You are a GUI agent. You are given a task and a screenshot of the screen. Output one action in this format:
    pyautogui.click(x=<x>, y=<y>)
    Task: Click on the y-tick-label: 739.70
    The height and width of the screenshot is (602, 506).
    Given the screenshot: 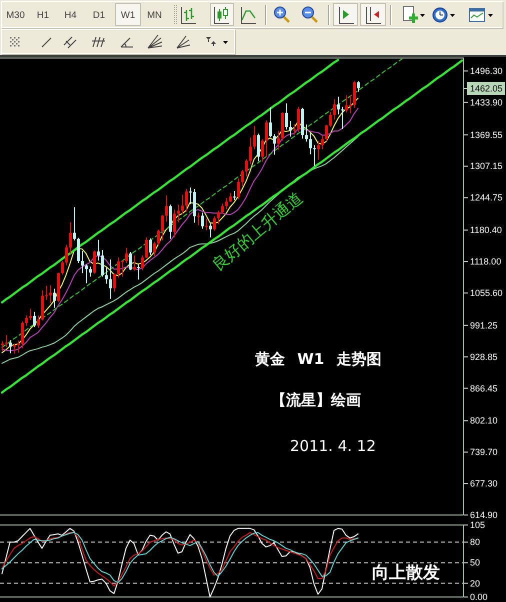 What is the action you would take?
    pyautogui.click(x=484, y=452)
    